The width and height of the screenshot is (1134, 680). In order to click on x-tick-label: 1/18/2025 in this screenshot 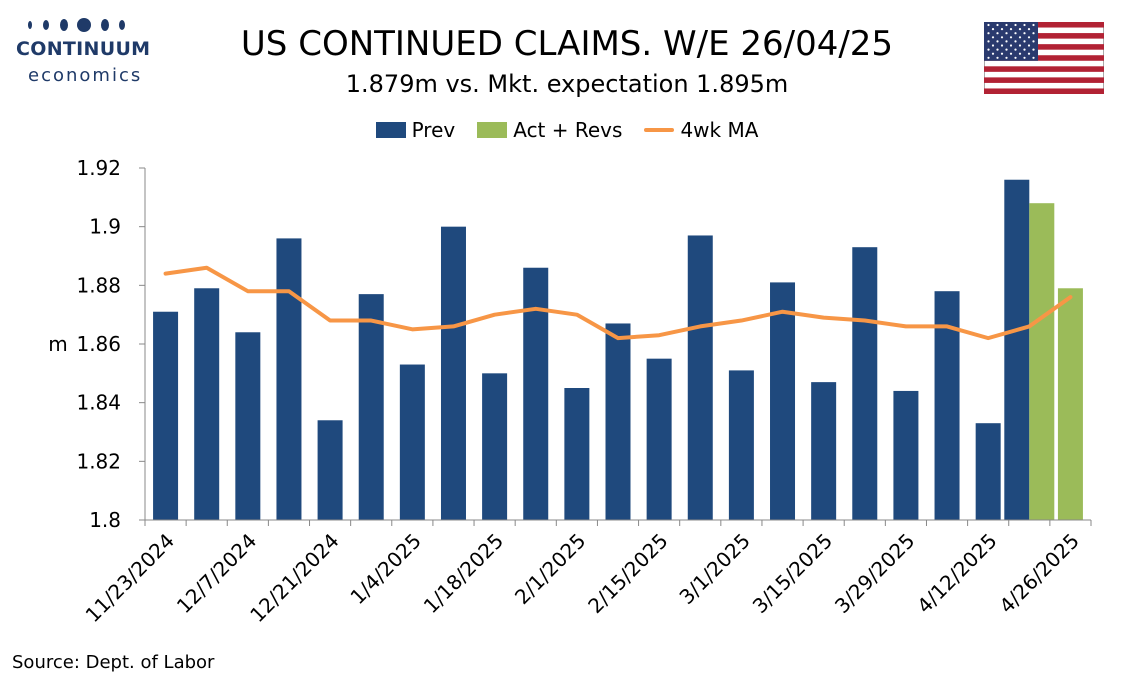, I will do `click(463, 573)`.